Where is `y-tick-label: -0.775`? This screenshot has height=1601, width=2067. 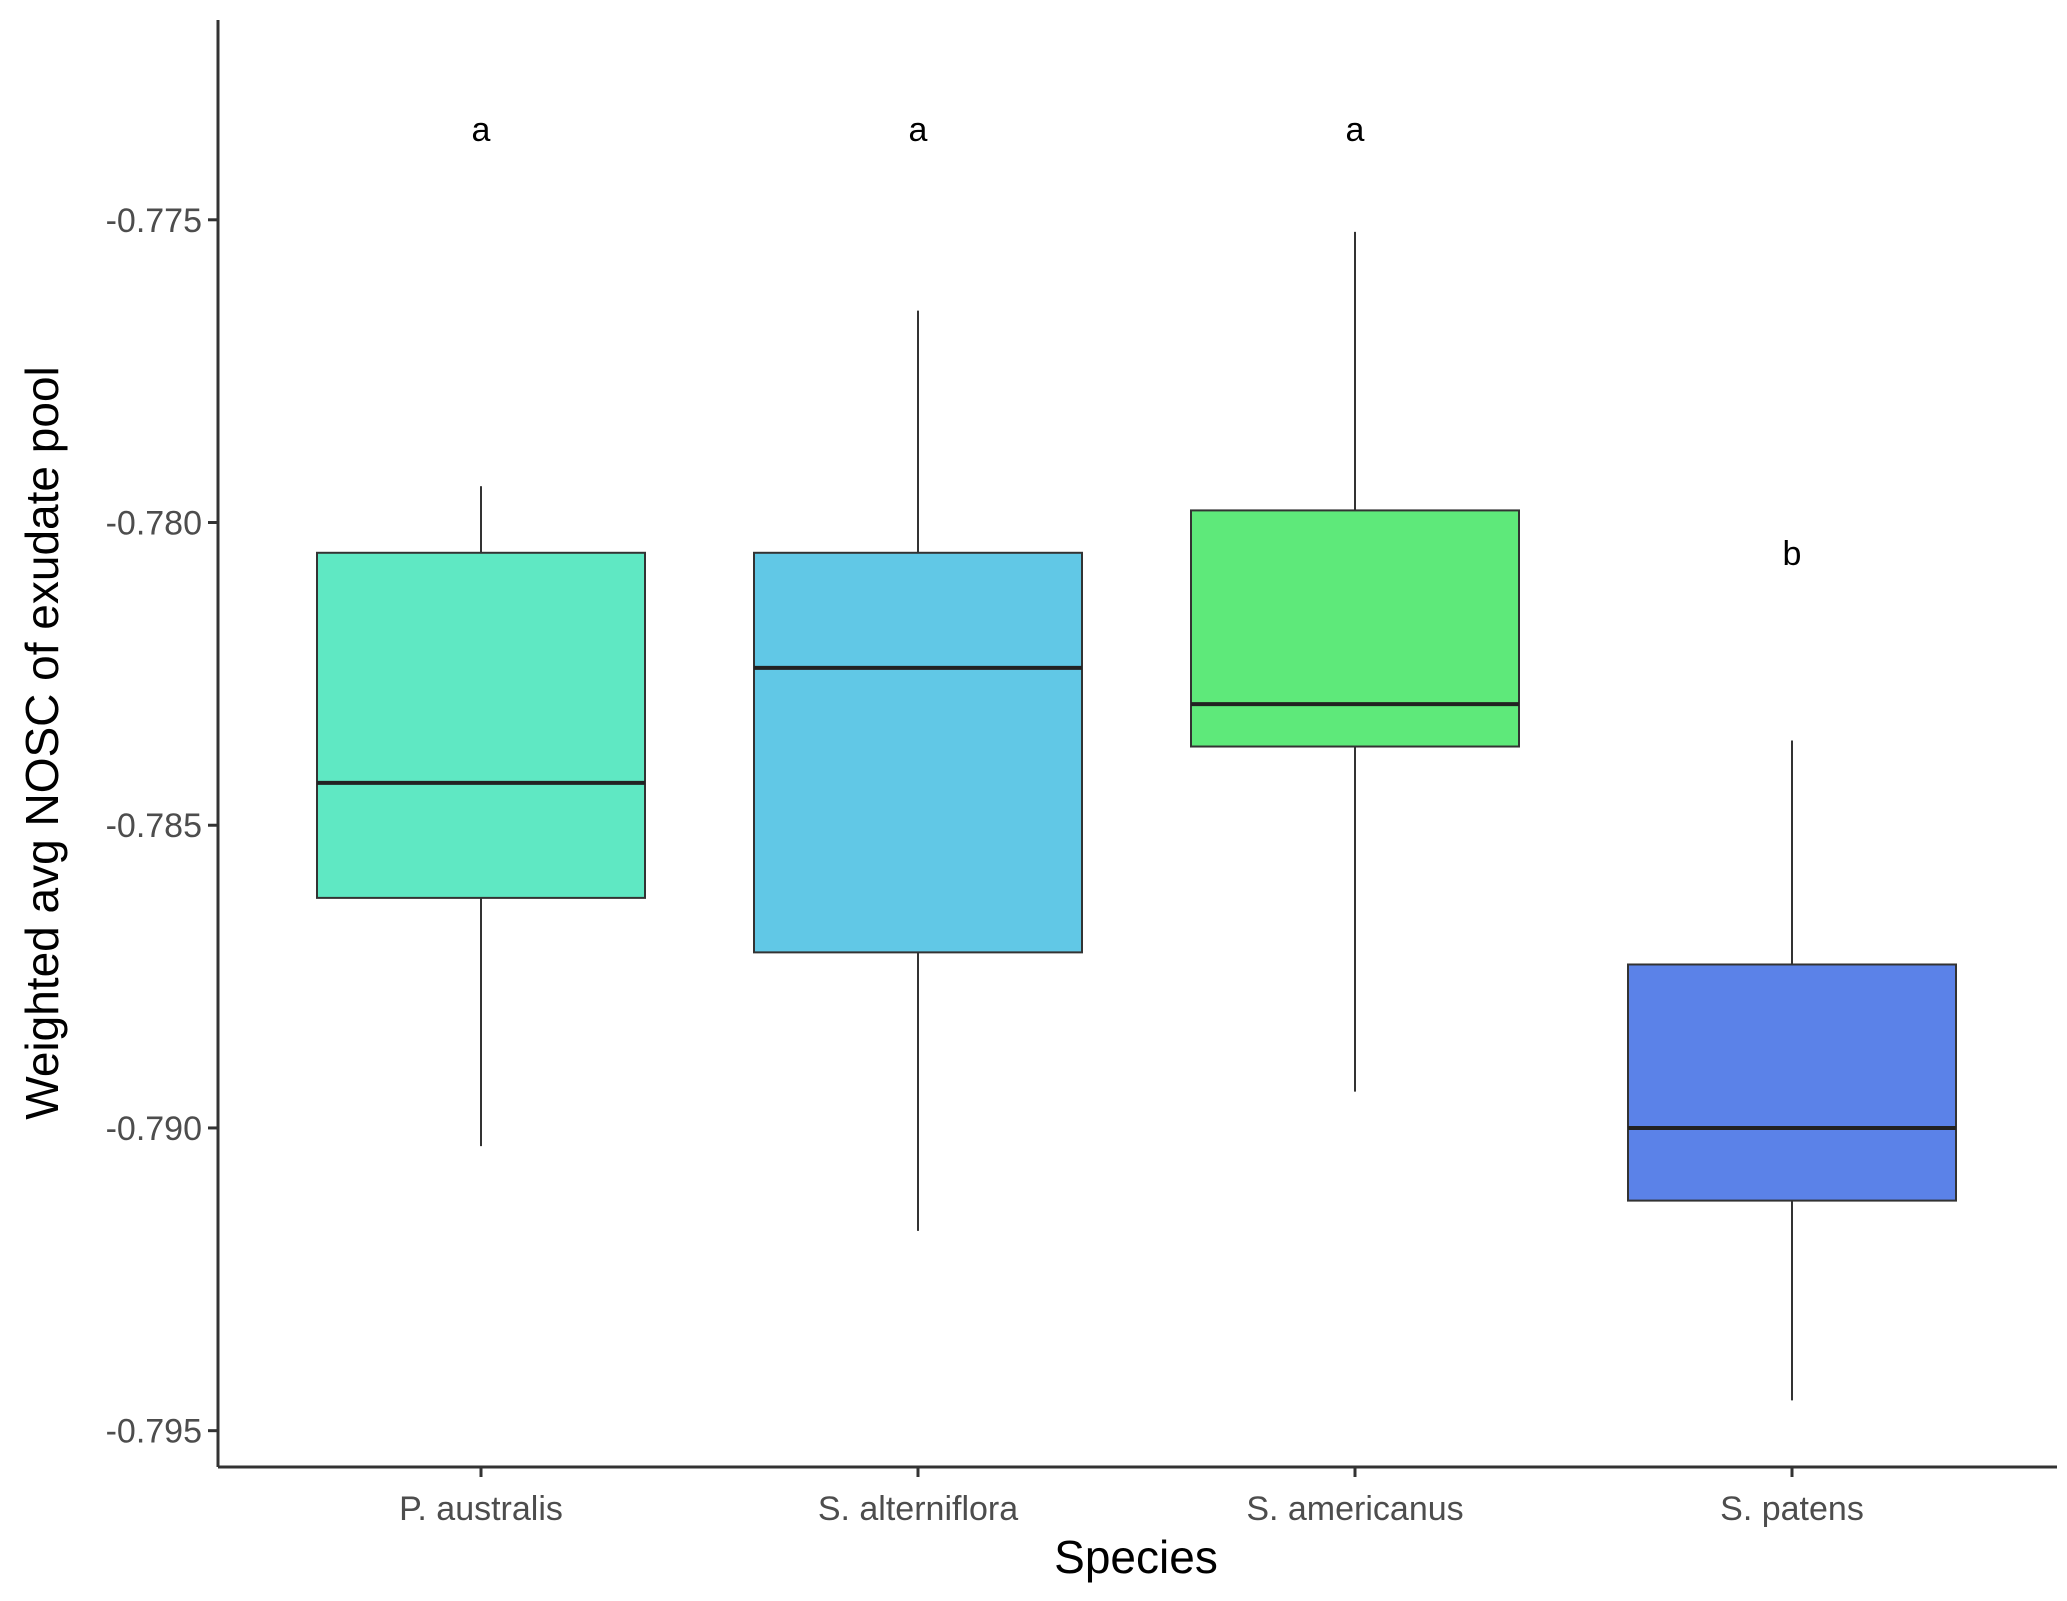
y-tick-label: -0.775 is located at coordinates (154, 221).